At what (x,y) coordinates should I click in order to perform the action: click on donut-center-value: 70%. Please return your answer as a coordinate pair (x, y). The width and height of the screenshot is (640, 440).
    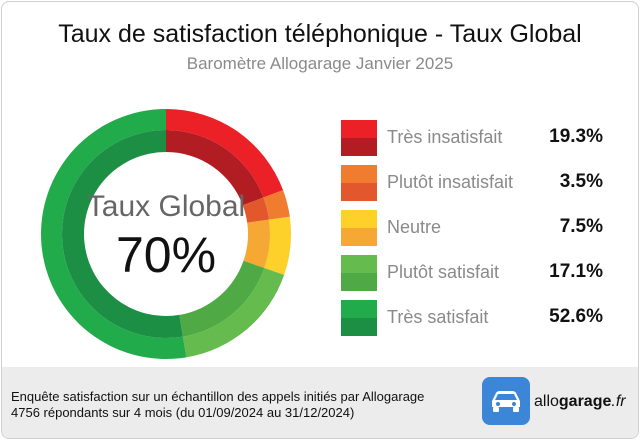
    Looking at the image, I should click on (166, 255).